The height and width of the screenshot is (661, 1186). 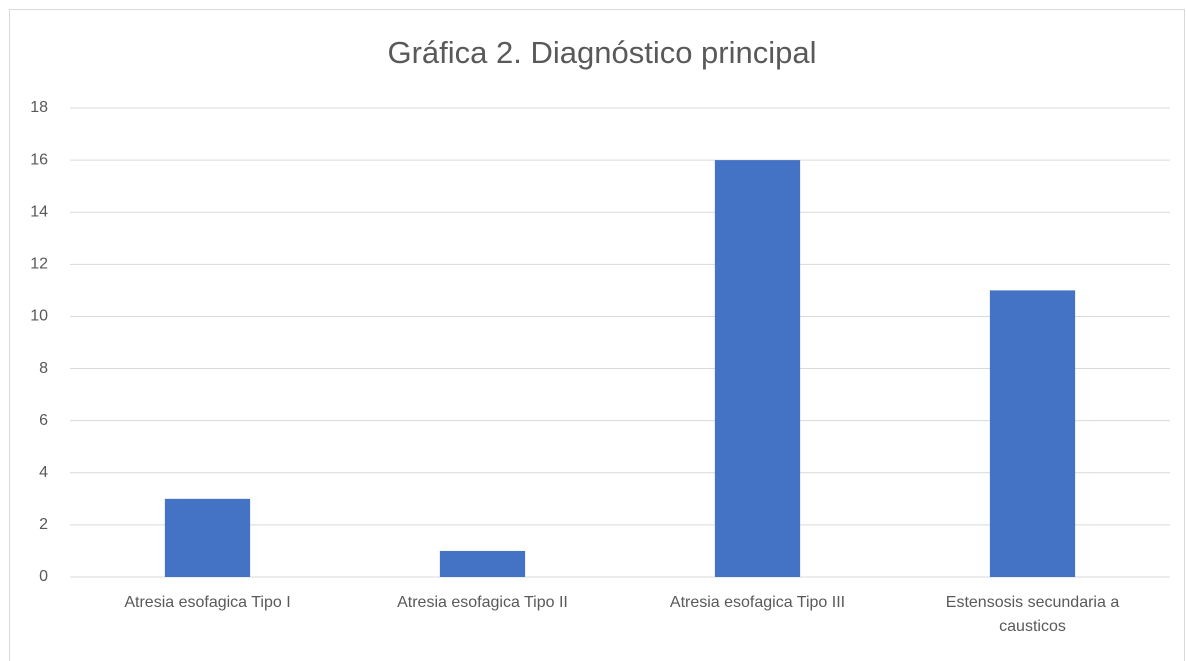 What do you see at coordinates (1032, 614) in the screenshot?
I see `x-tick-label: Estensosis secundaria a causticos` at bounding box center [1032, 614].